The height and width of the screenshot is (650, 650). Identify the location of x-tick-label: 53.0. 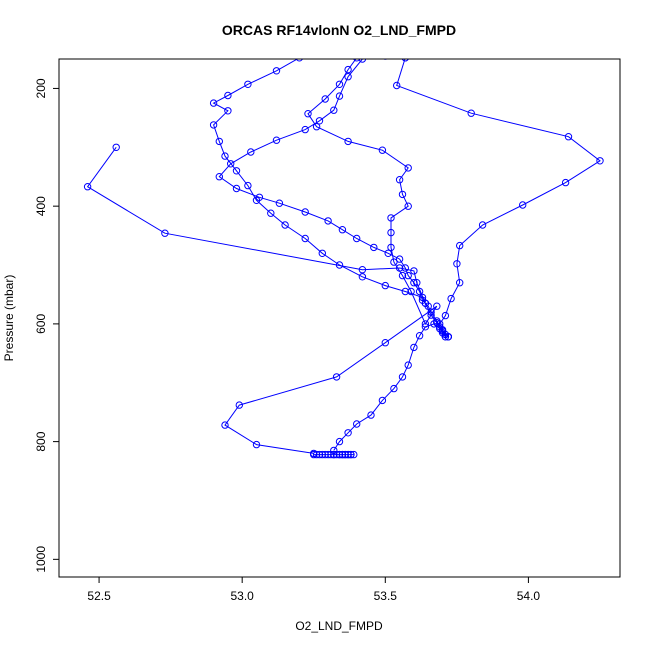
(243, 596).